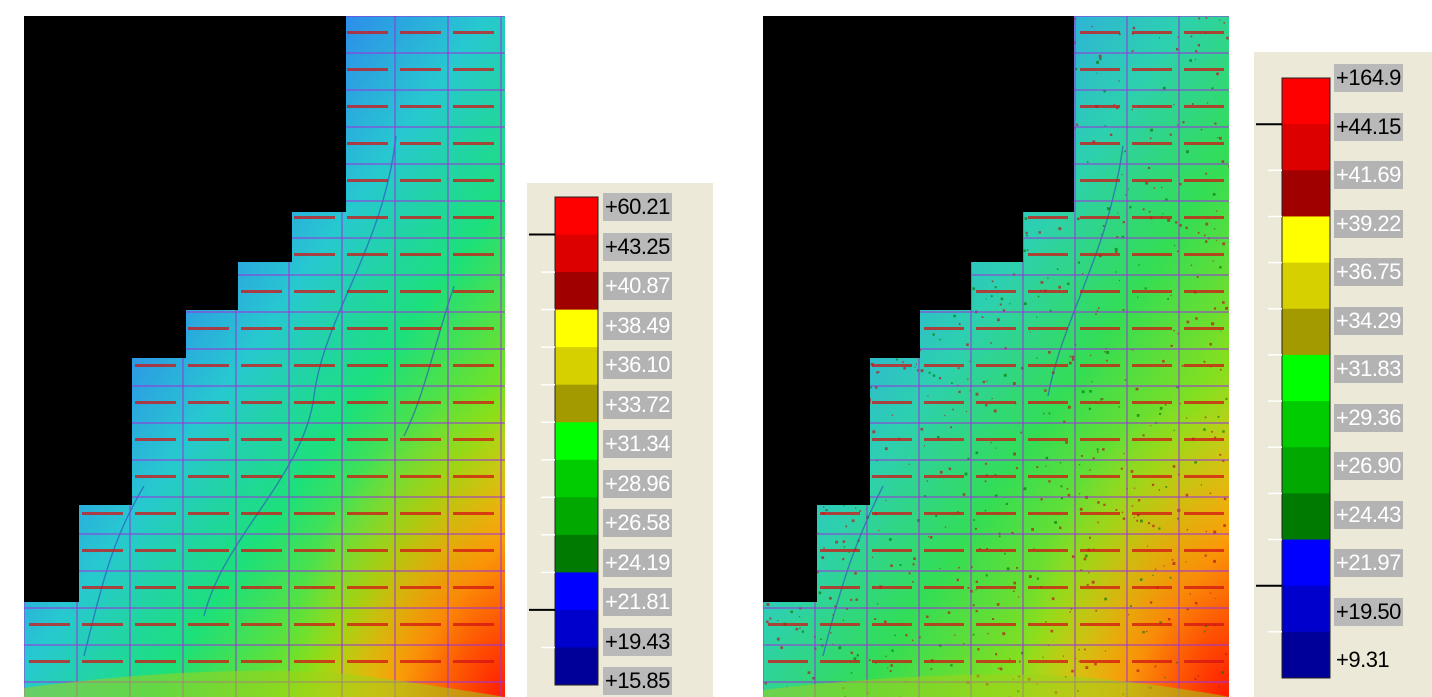 The image size is (1432, 697). Describe the element at coordinates (637, 365) in the screenshot. I see `legend-label: +36.10` at that location.